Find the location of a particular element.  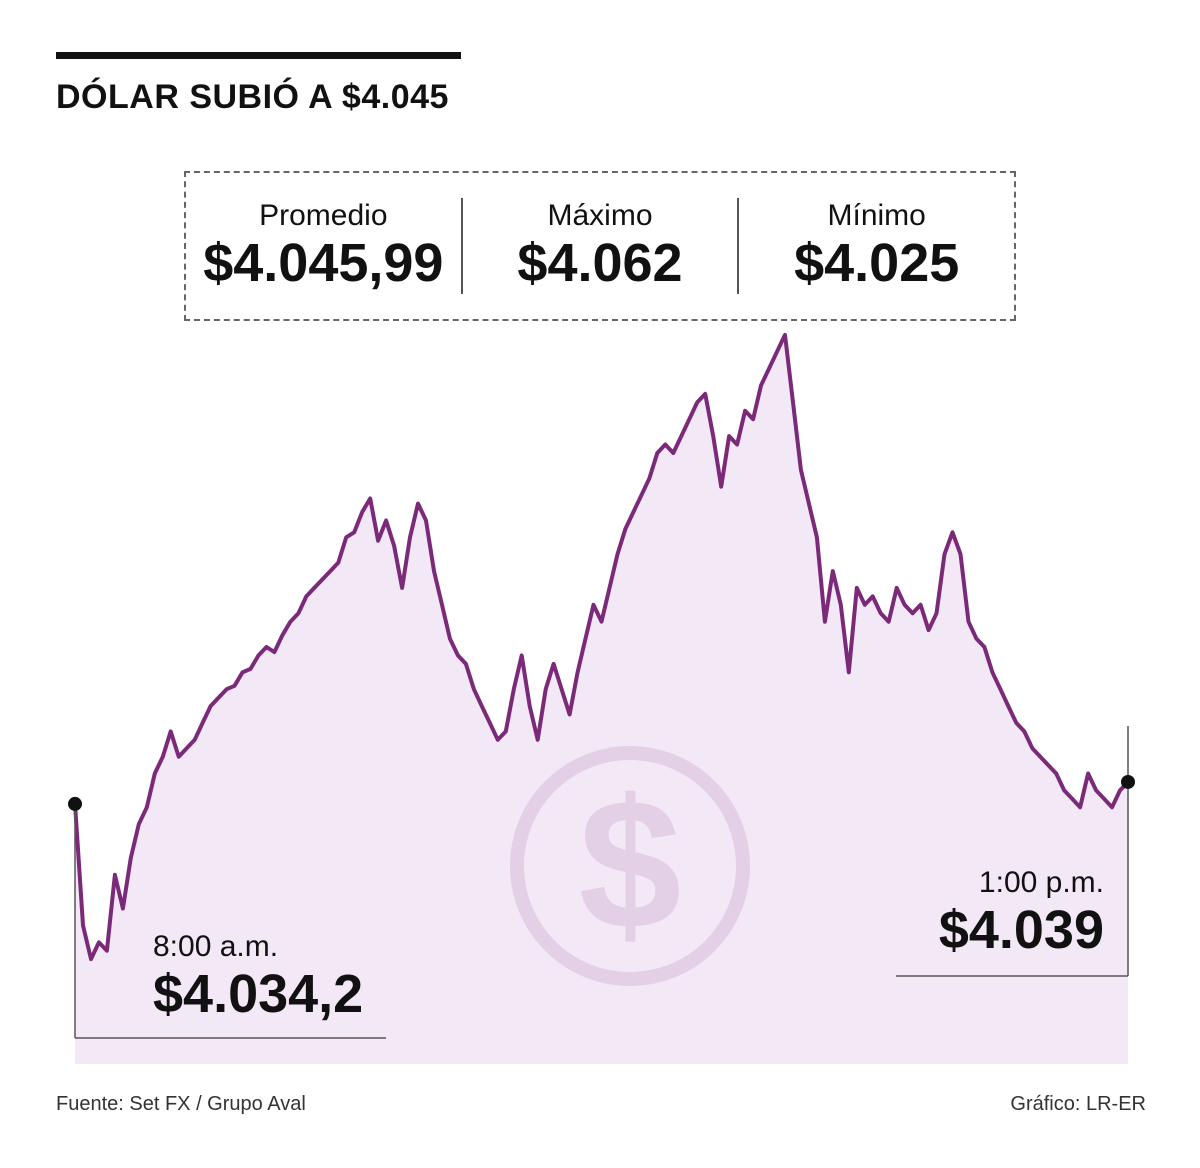

end-point is located at coordinates (1128, 781).